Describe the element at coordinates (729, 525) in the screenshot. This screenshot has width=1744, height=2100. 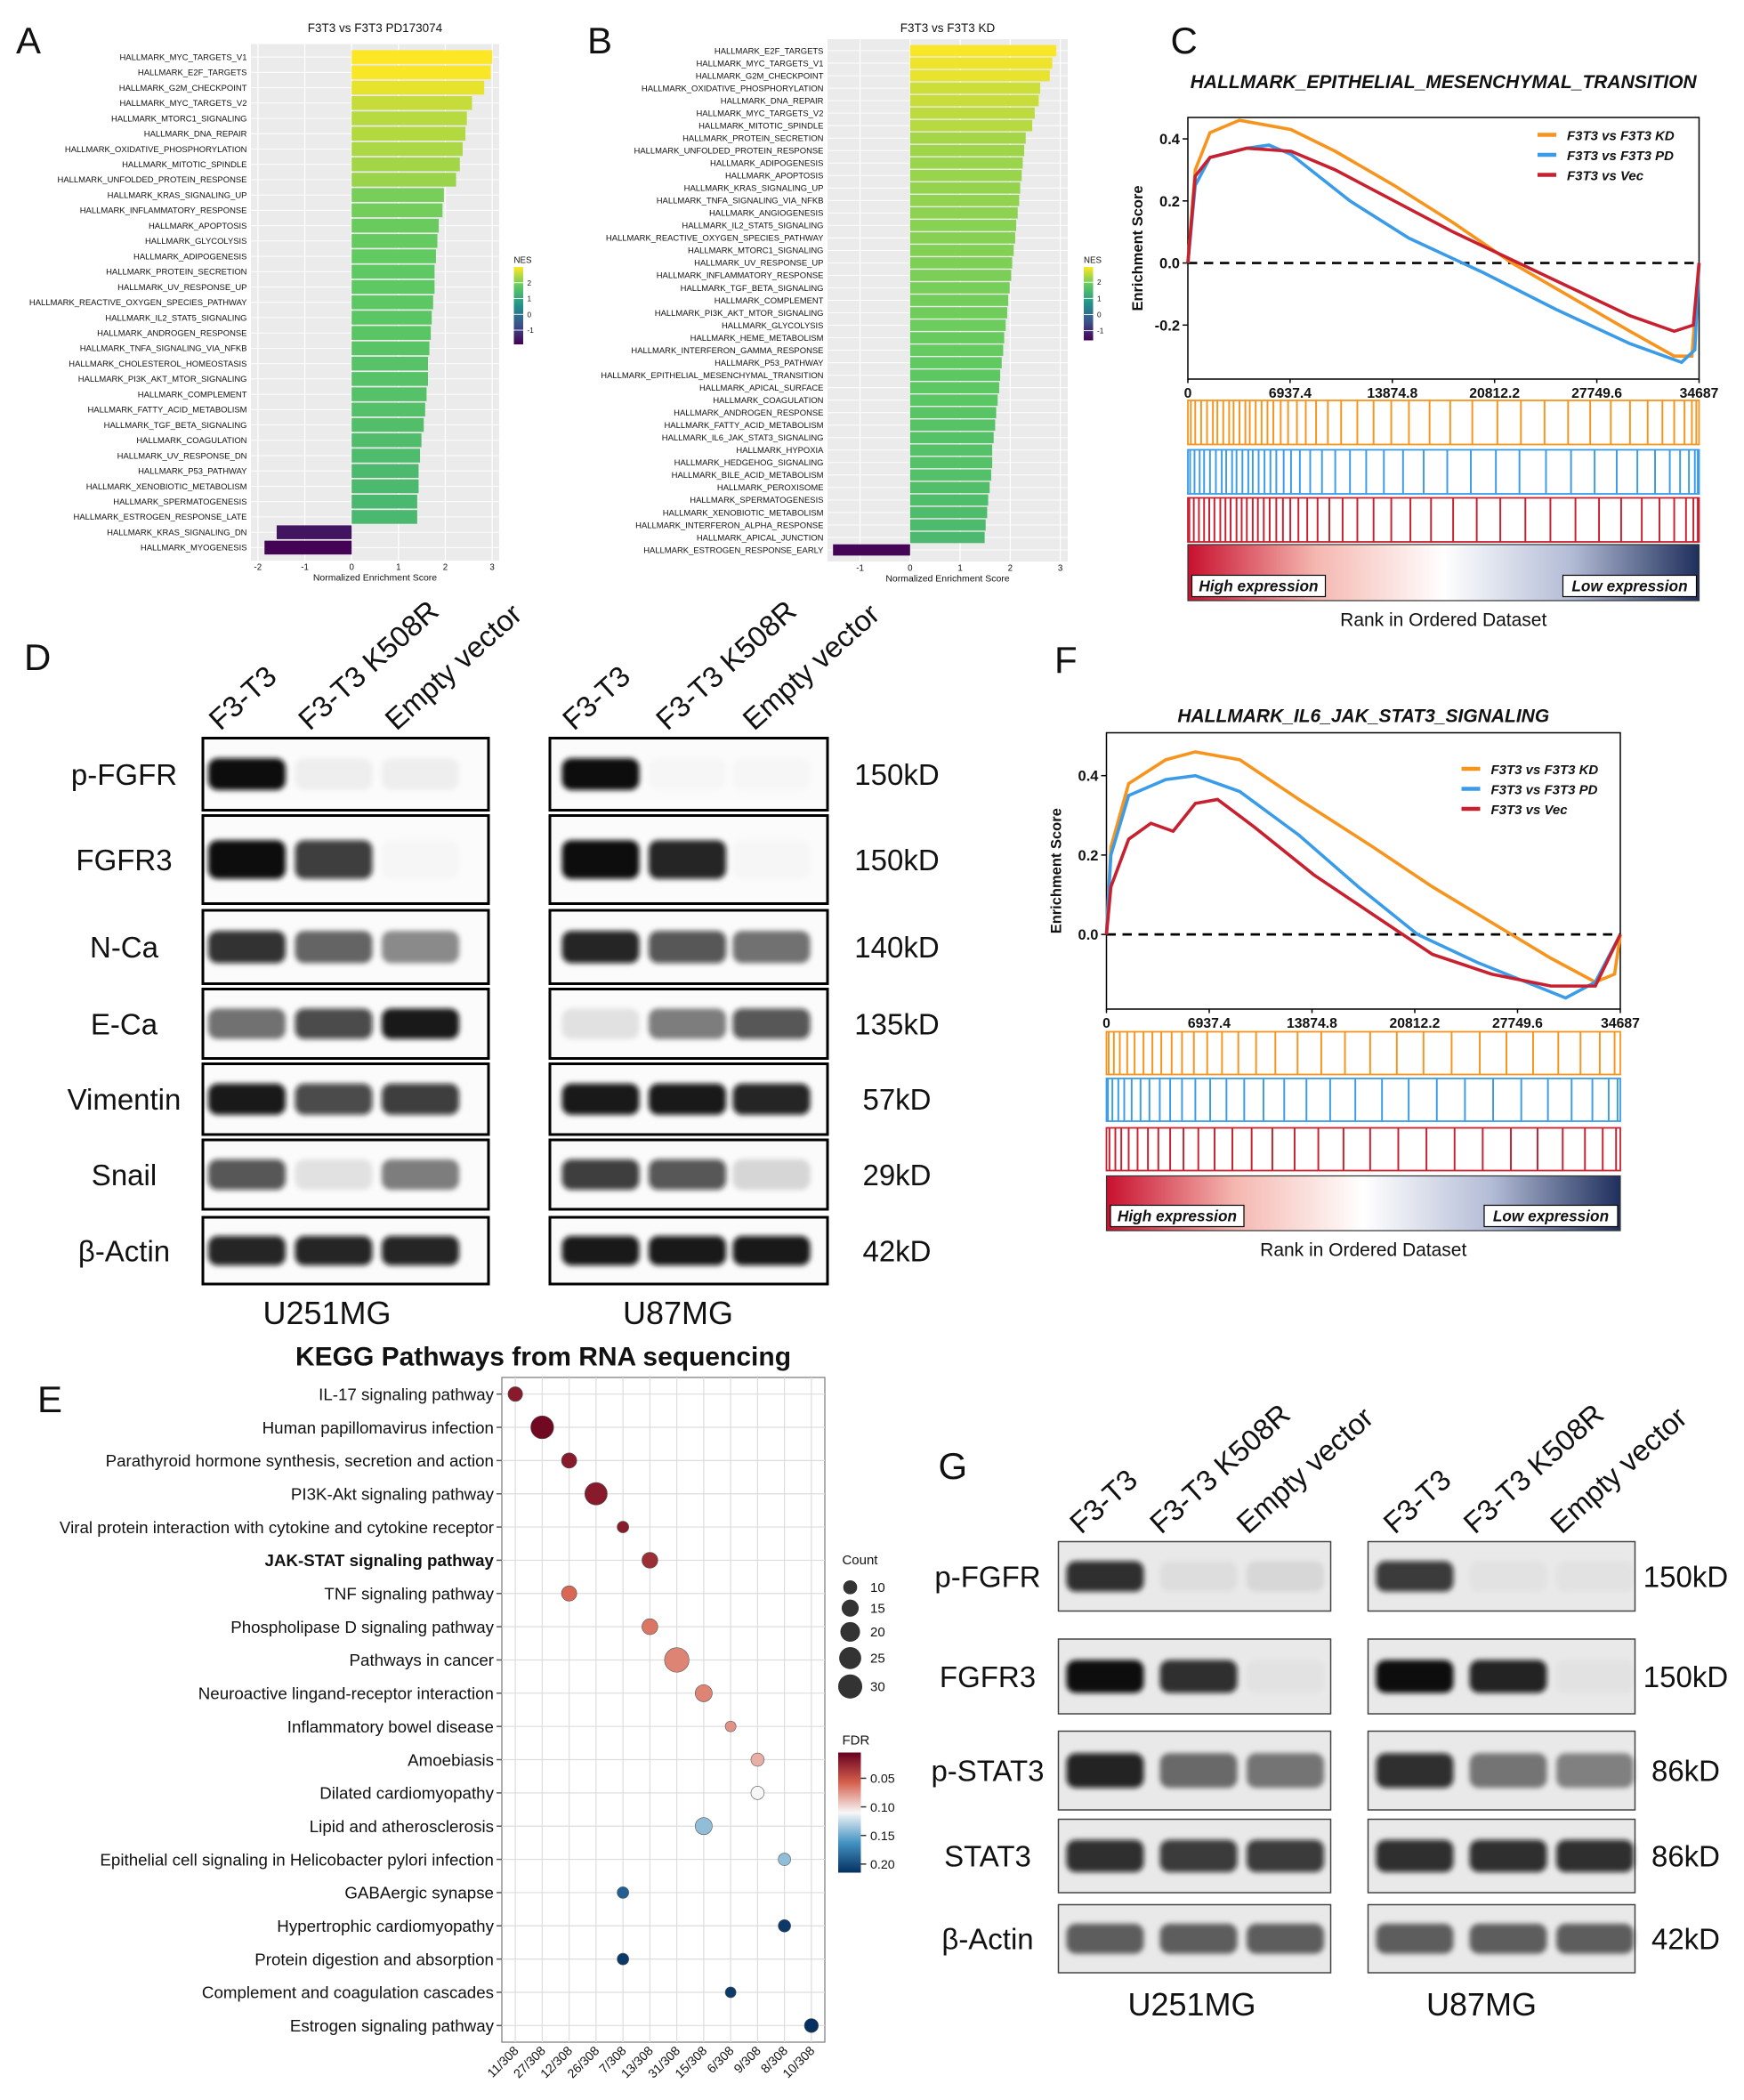
I see `category-label: HALLMARK_INTERFERON_ALPHA_RESPONSE` at that location.